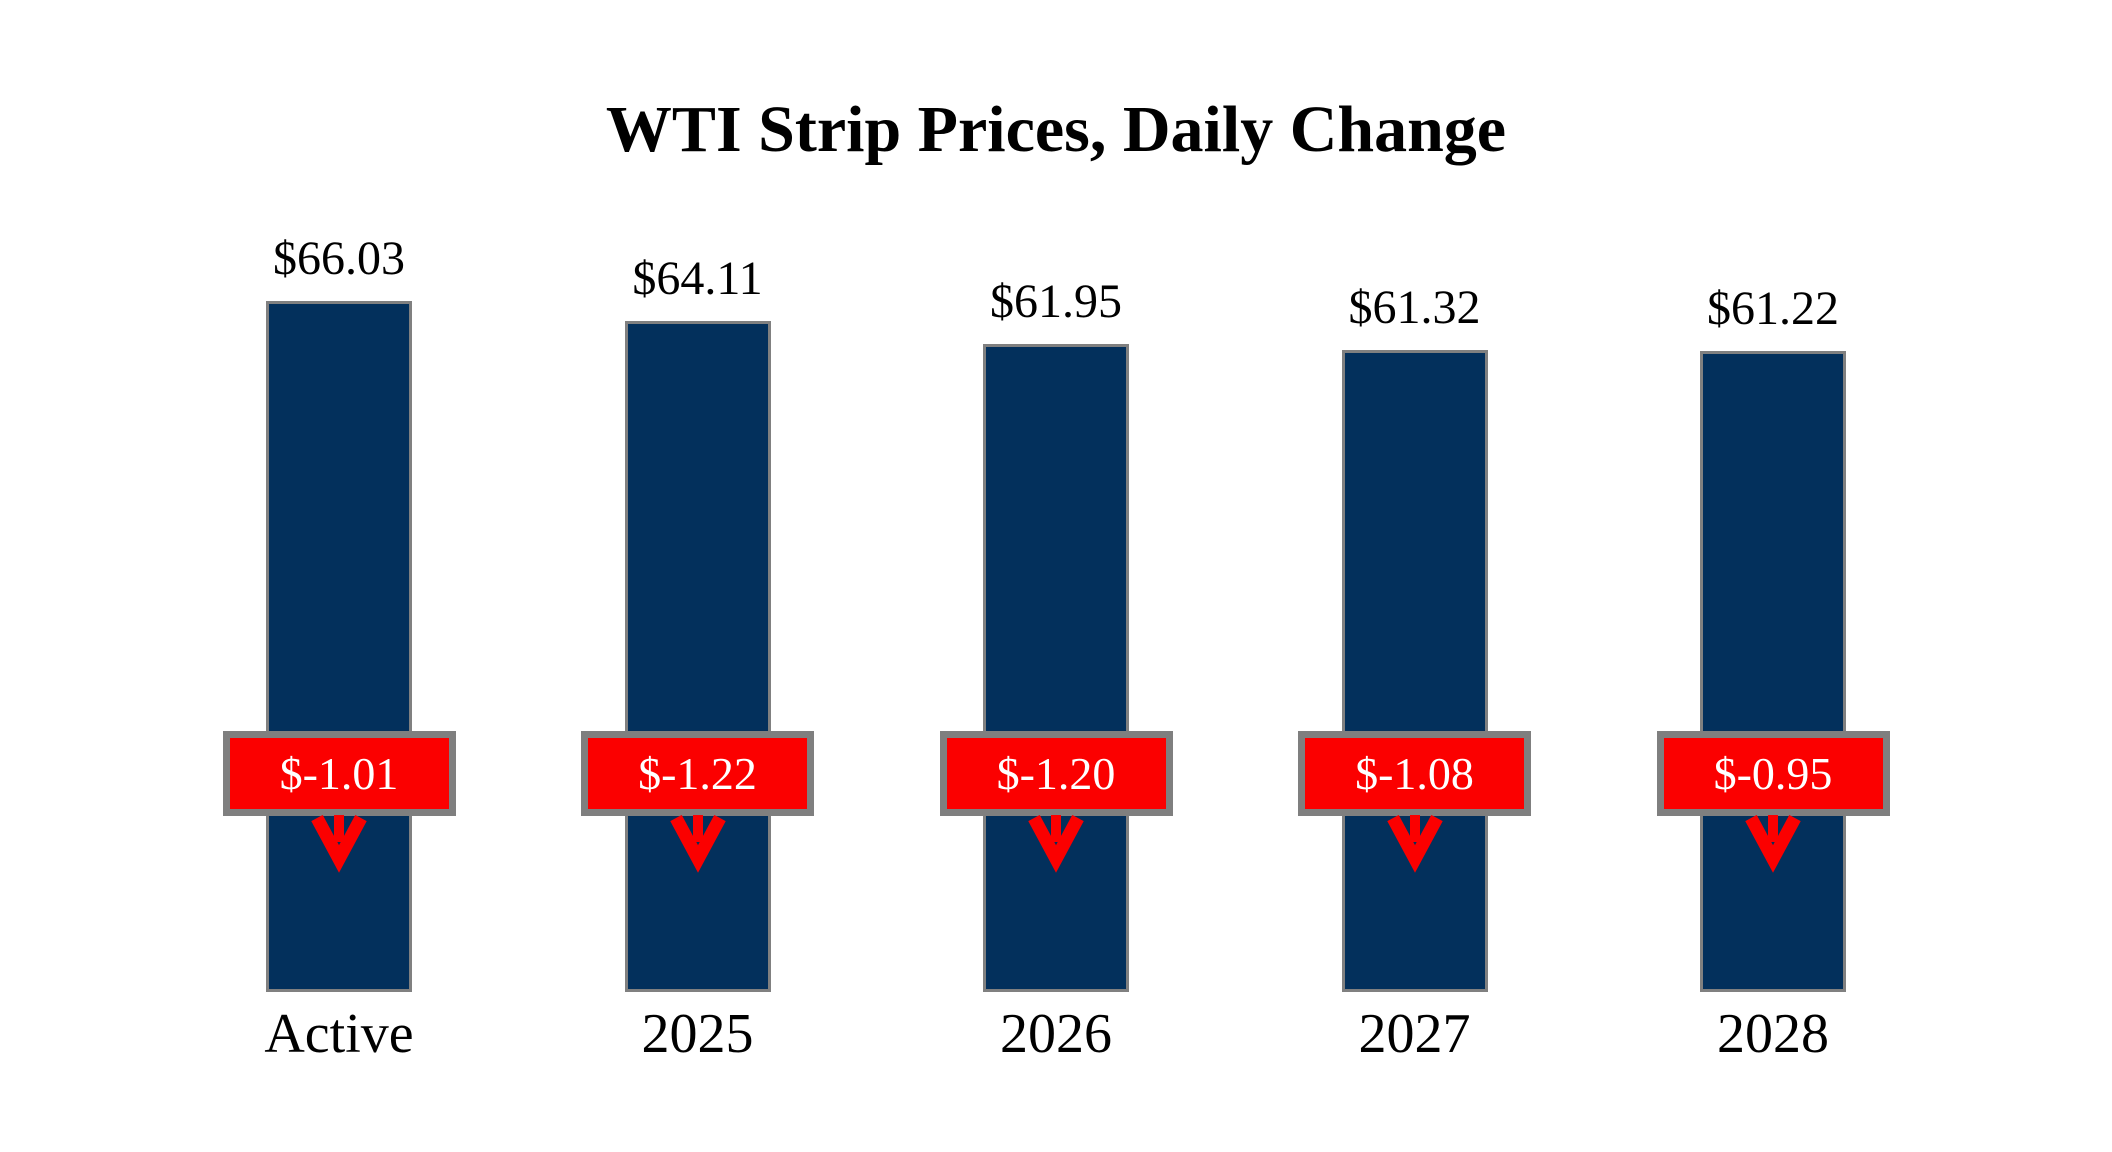 The height and width of the screenshot is (1152, 2112). What do you see at coordinates (1056, 301) in the screenshot?
I see `price-label: $61.95` at bounding box center [1056, 301].